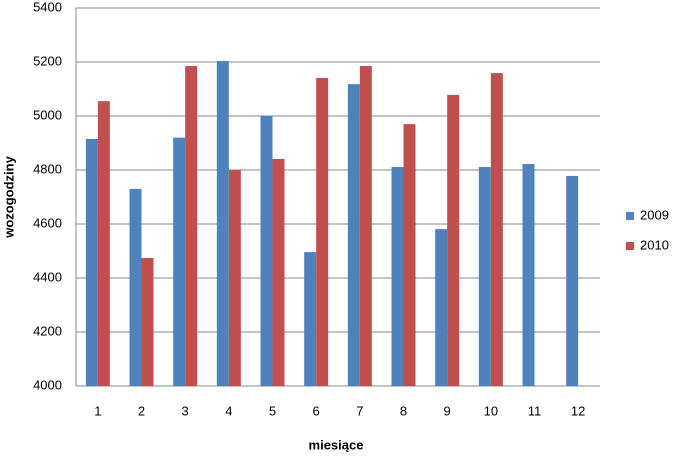 The image size is (675, 461). I want to click on y-tick-label: 5200, so click(47, 60).